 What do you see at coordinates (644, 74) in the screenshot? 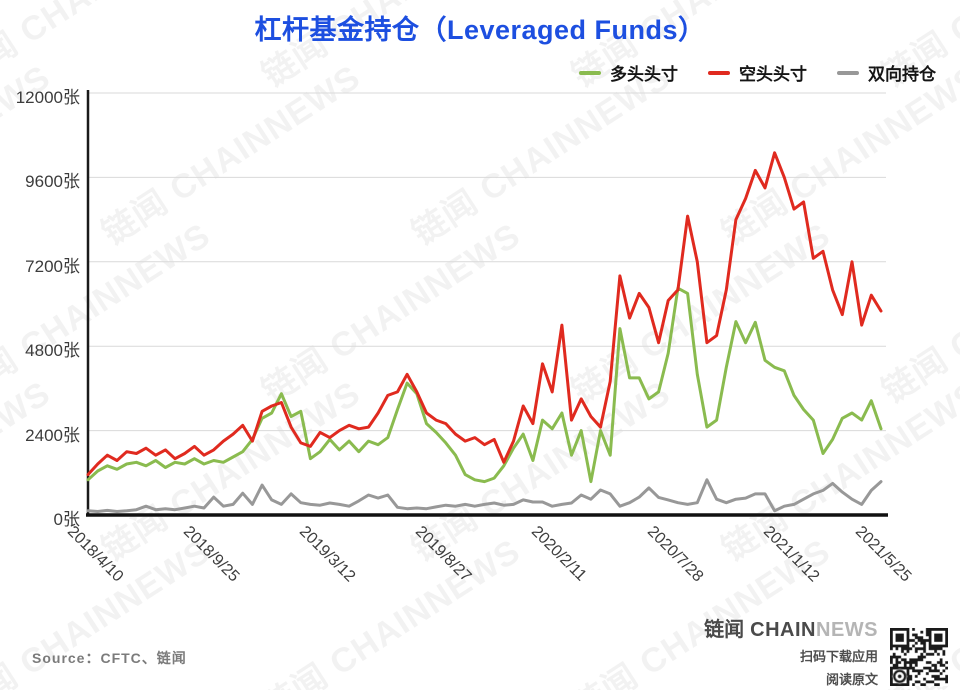
I see `legend-label-long: 多头头寸` at bounding box center [644, 74].